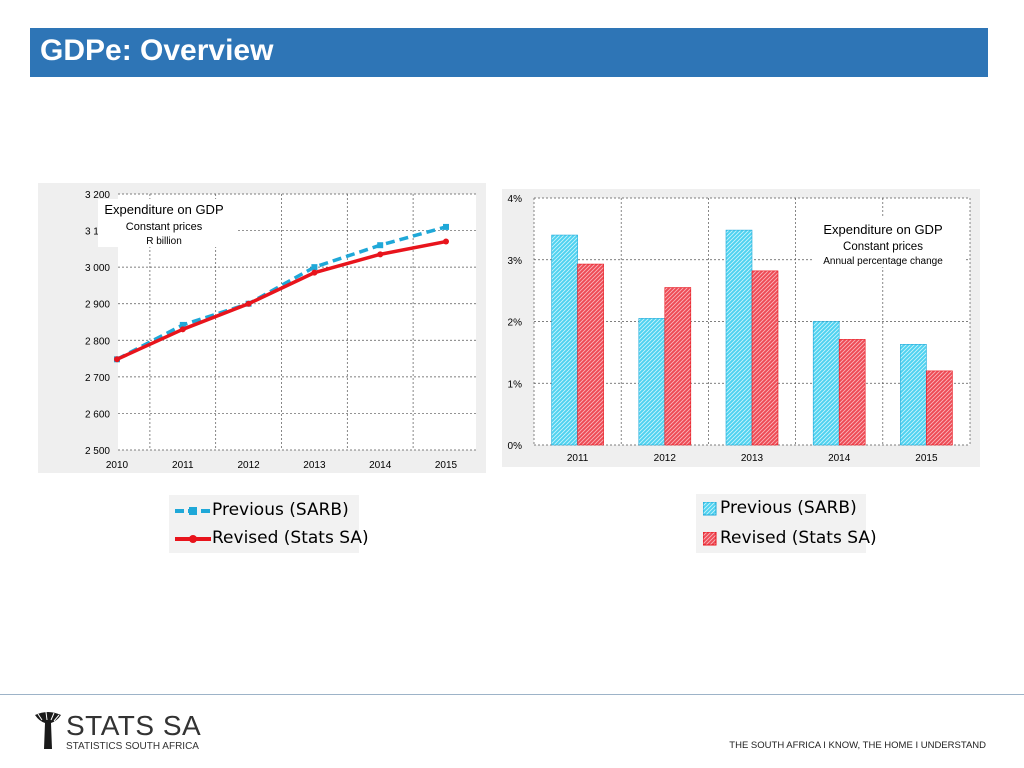  Describe the element at coordinates (97, 414) in the screenshot. I see `y-tick-label: 2 600` at that location.